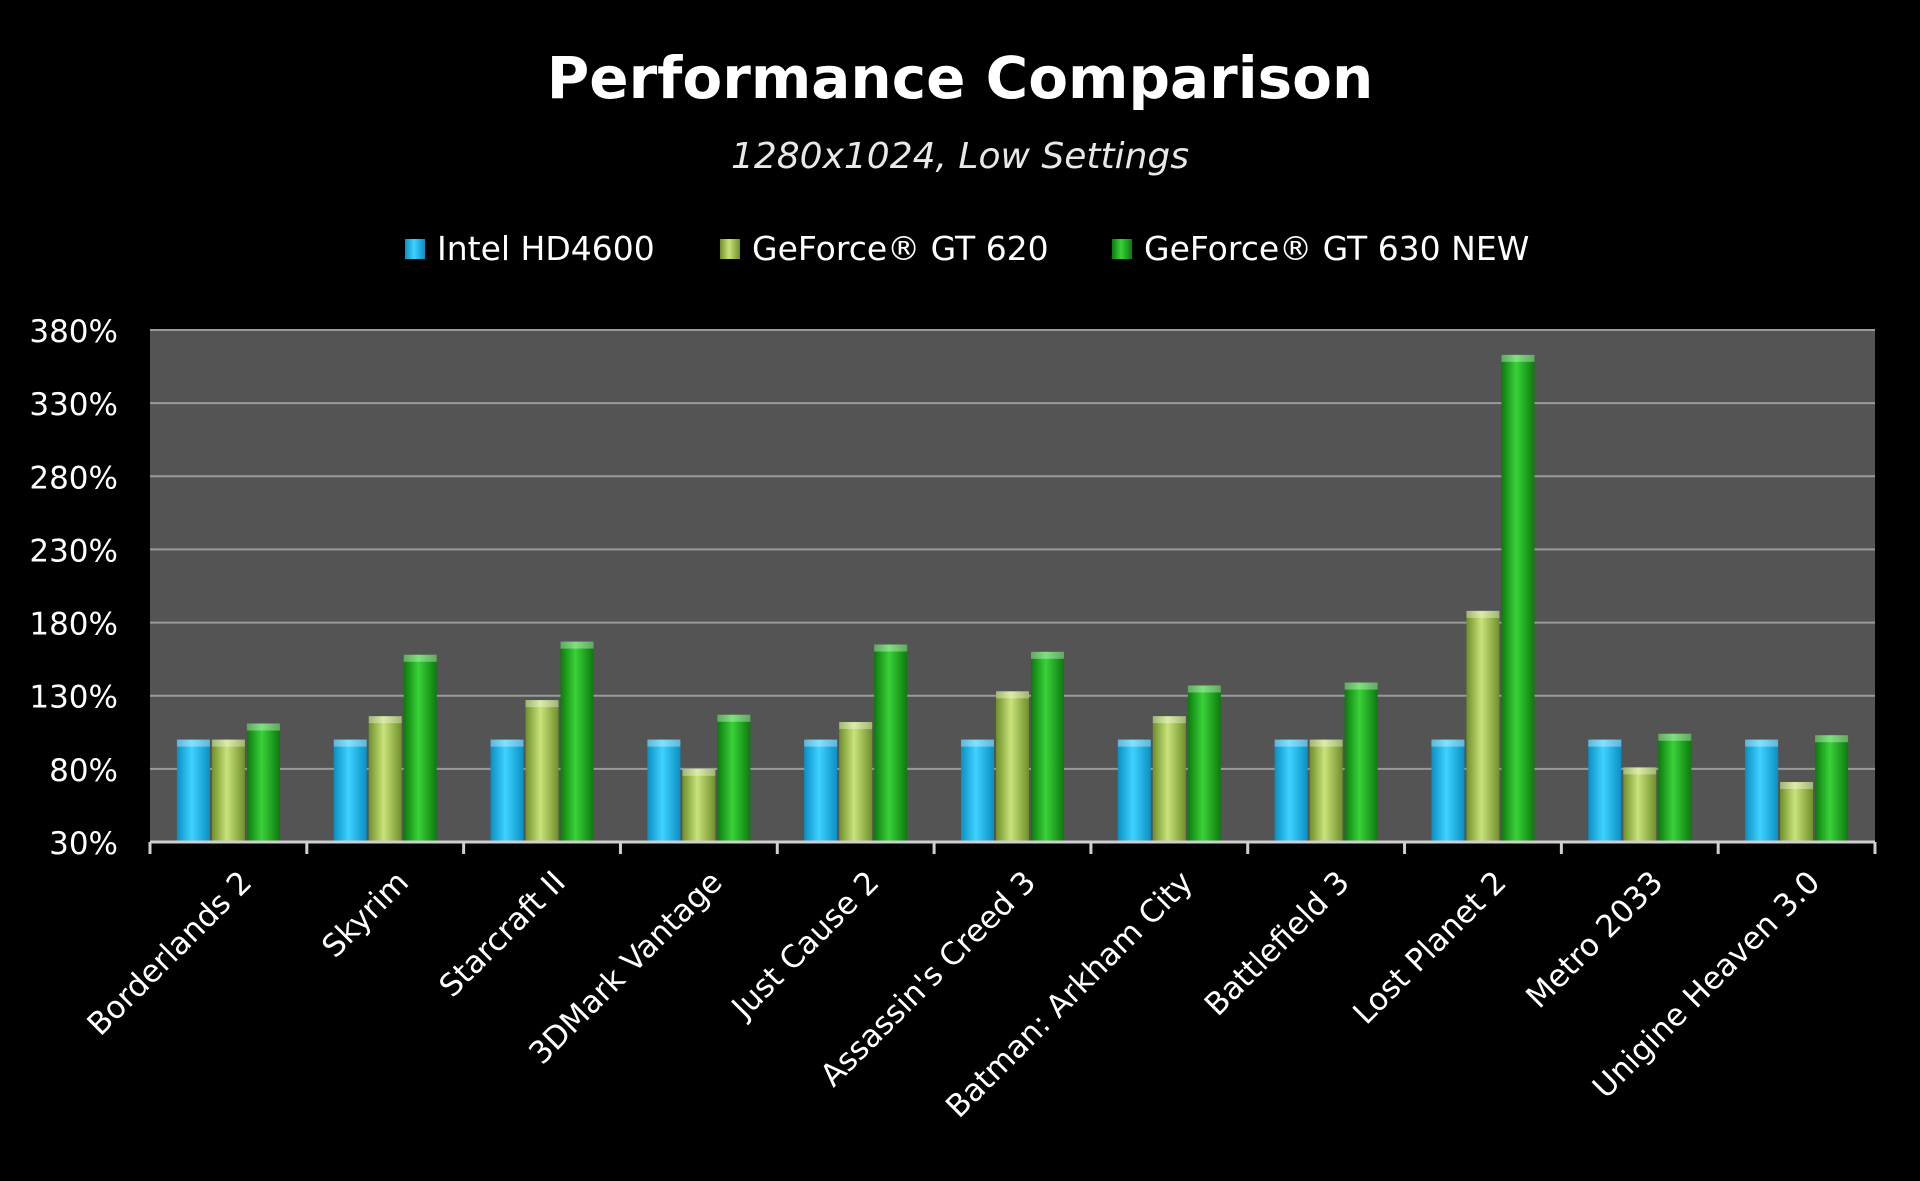 The height and width of the screenshot is (1181, 1920). What do you see at coordinates (960, 78) in the screenshot?
I see `chart-title: Performance Comparison` at bounding box center [960, 78].